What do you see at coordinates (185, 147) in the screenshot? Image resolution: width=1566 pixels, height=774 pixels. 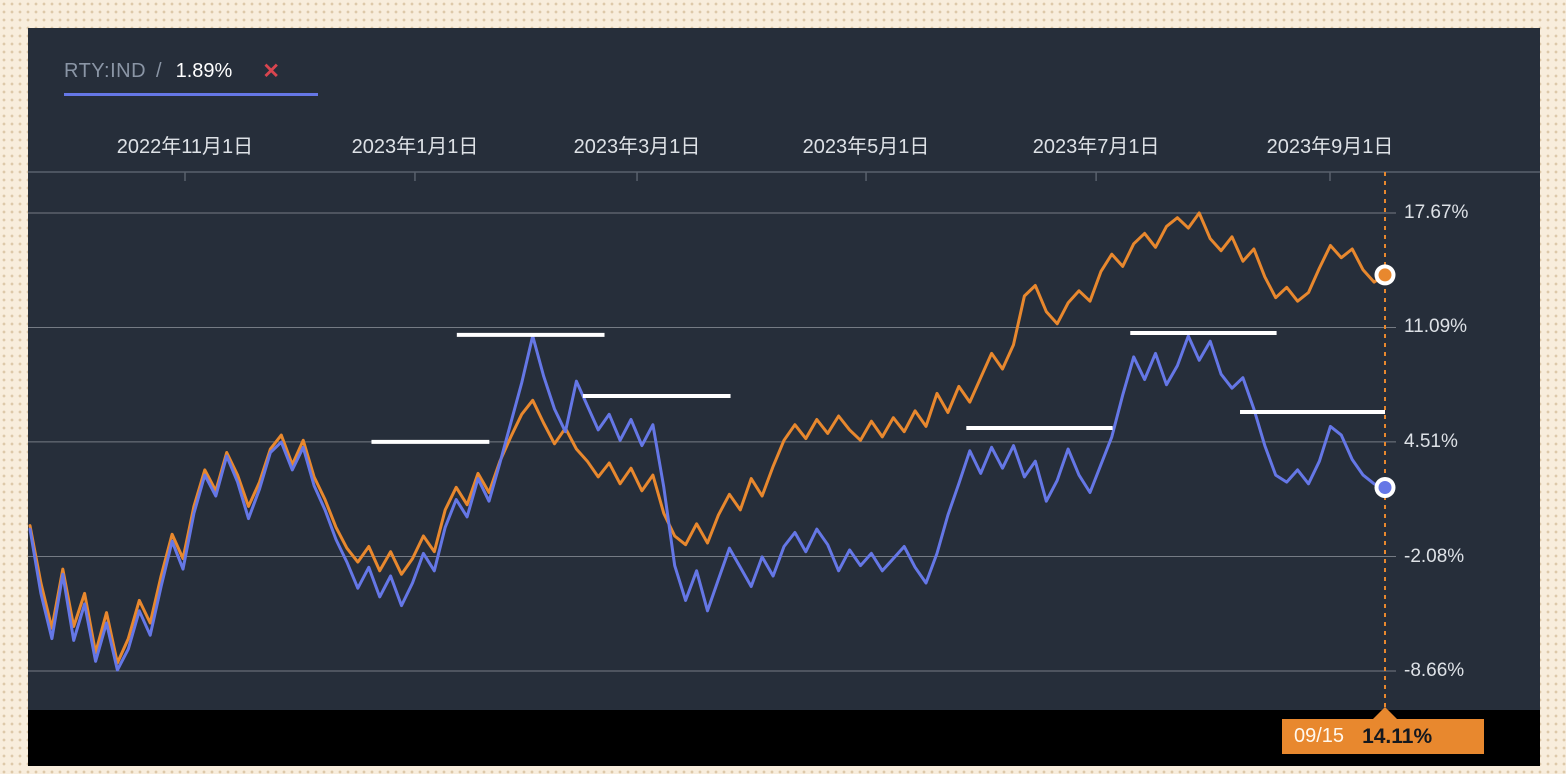 I see `x-axis-label: 2022年11月1日` at bounding box center [185, 147].